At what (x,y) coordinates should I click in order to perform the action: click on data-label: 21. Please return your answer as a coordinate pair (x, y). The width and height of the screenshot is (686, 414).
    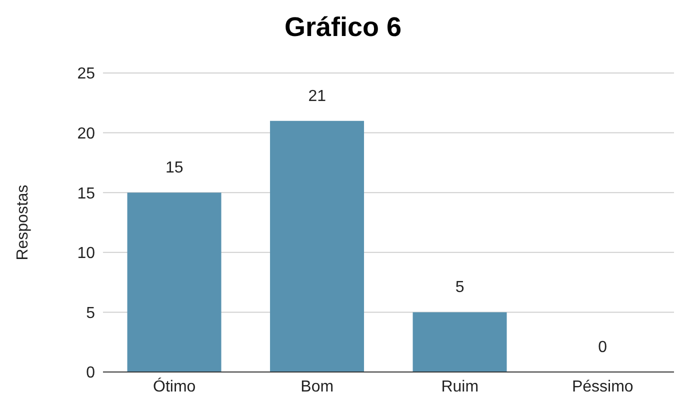
    Looking at the image, I should click on (317, 96).